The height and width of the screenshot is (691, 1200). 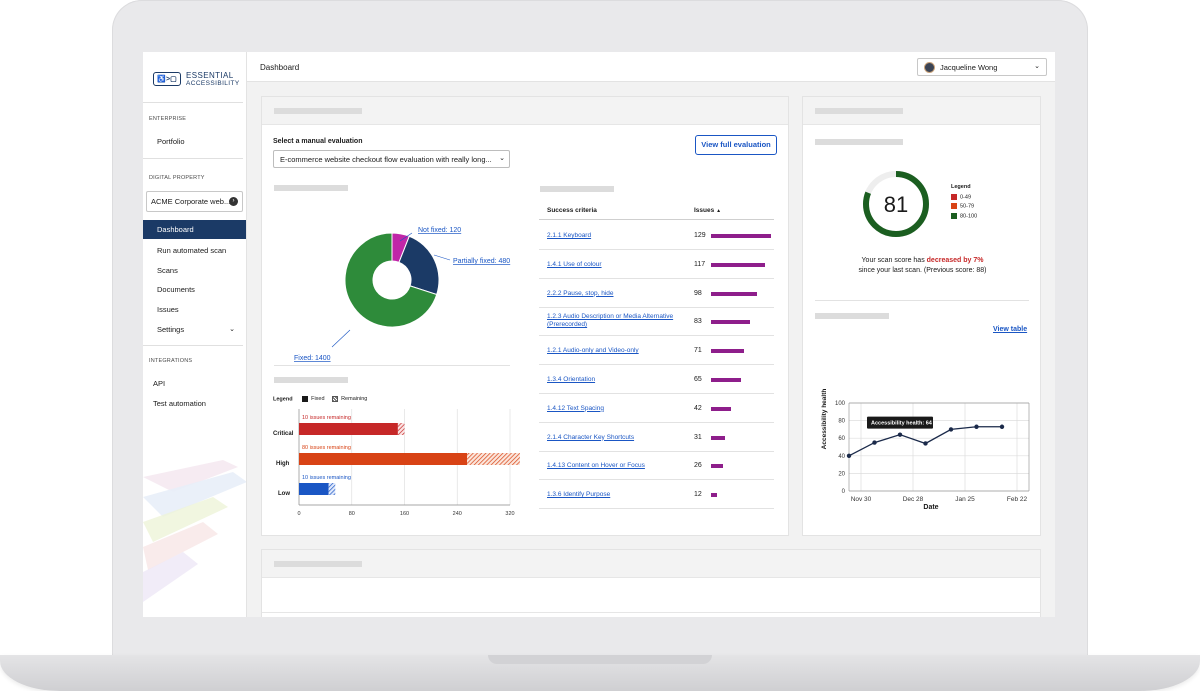 I want to click on bar-remaining-critical, so click(x=401, y=429).